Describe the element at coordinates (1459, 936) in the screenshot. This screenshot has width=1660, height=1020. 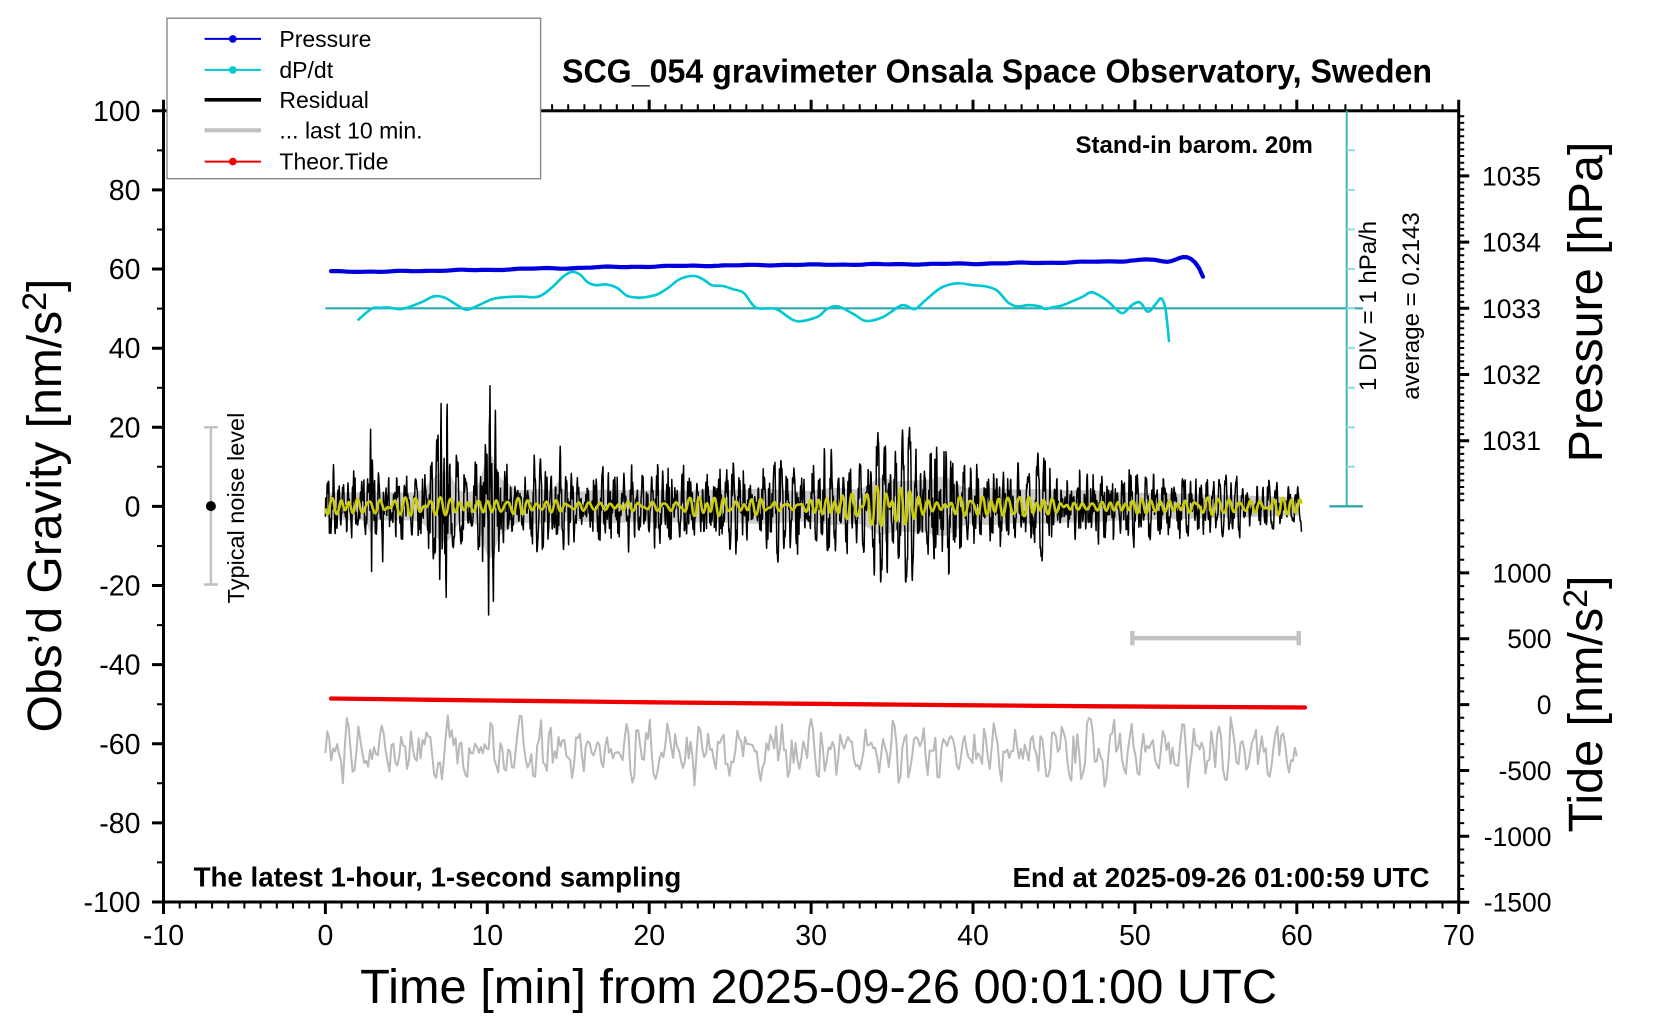
I see `svg-text: 70` at that location.